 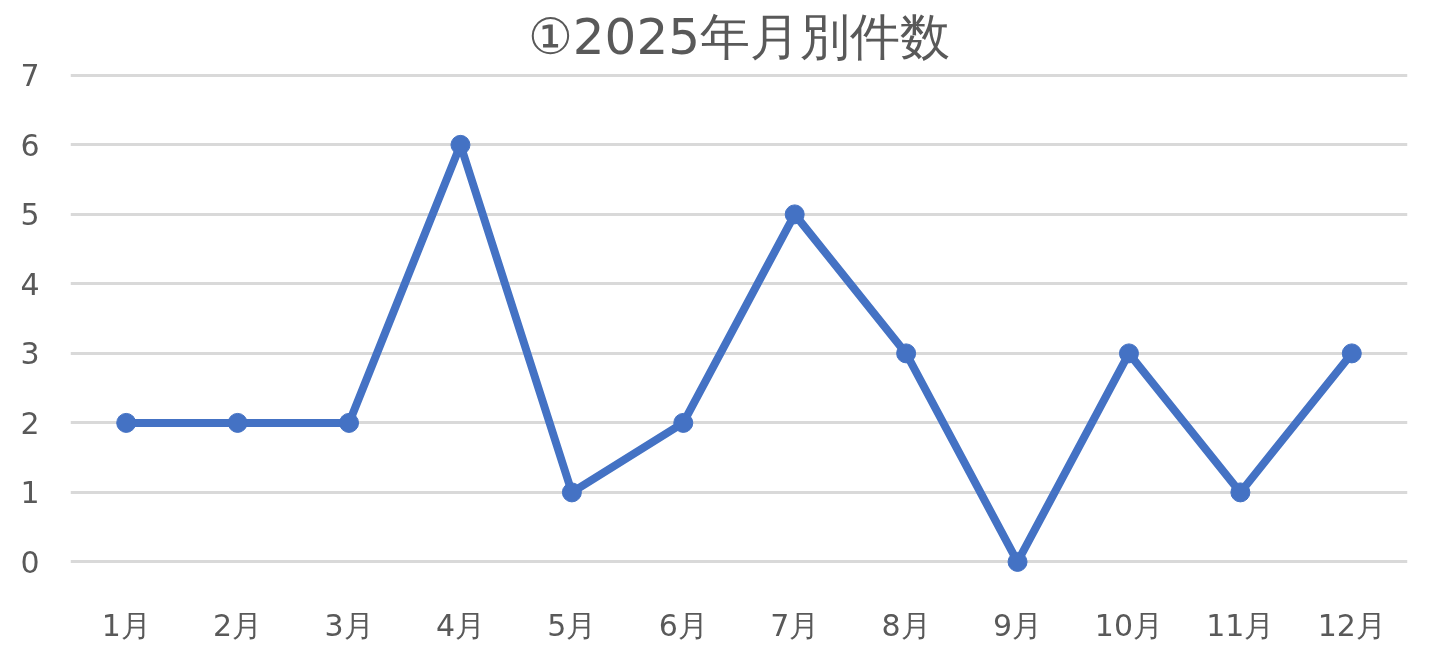 What do you see at coordinates (1018, 625) in the screenshot?
I see `x-tick-label: 9月` at bounding box center [1018, 625].